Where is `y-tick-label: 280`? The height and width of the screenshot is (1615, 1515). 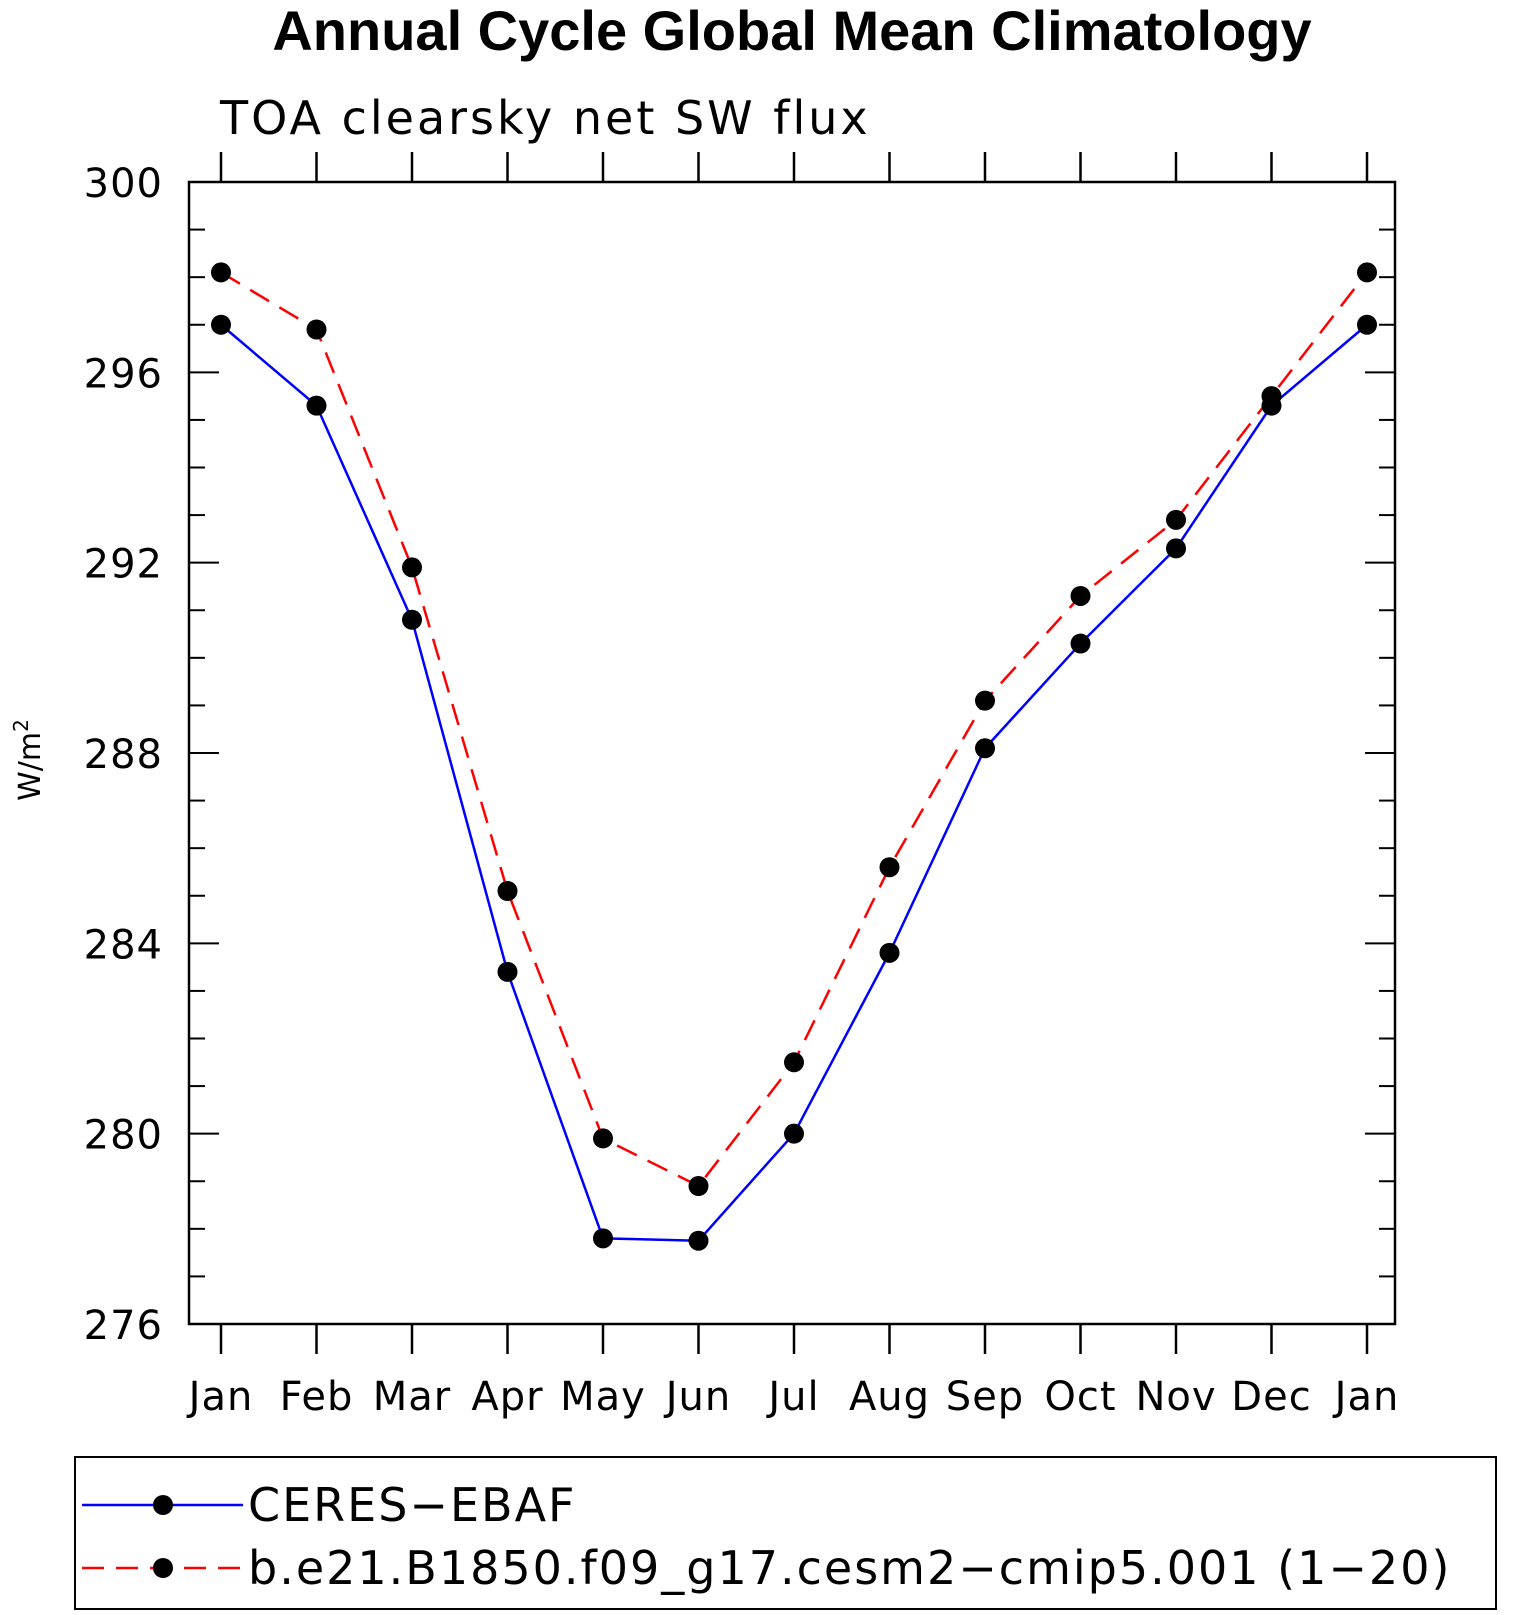 y-tick-label: 280 is located at coordinates (123, 1136).